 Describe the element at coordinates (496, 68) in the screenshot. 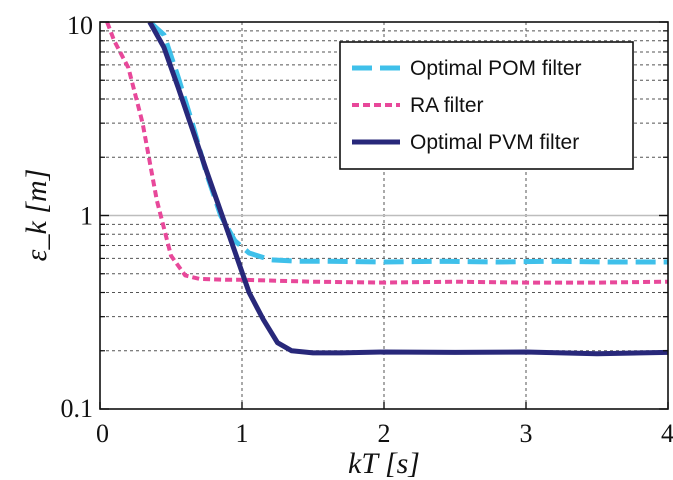

I see `legend-label-1: Optimal POM filter` at that location.